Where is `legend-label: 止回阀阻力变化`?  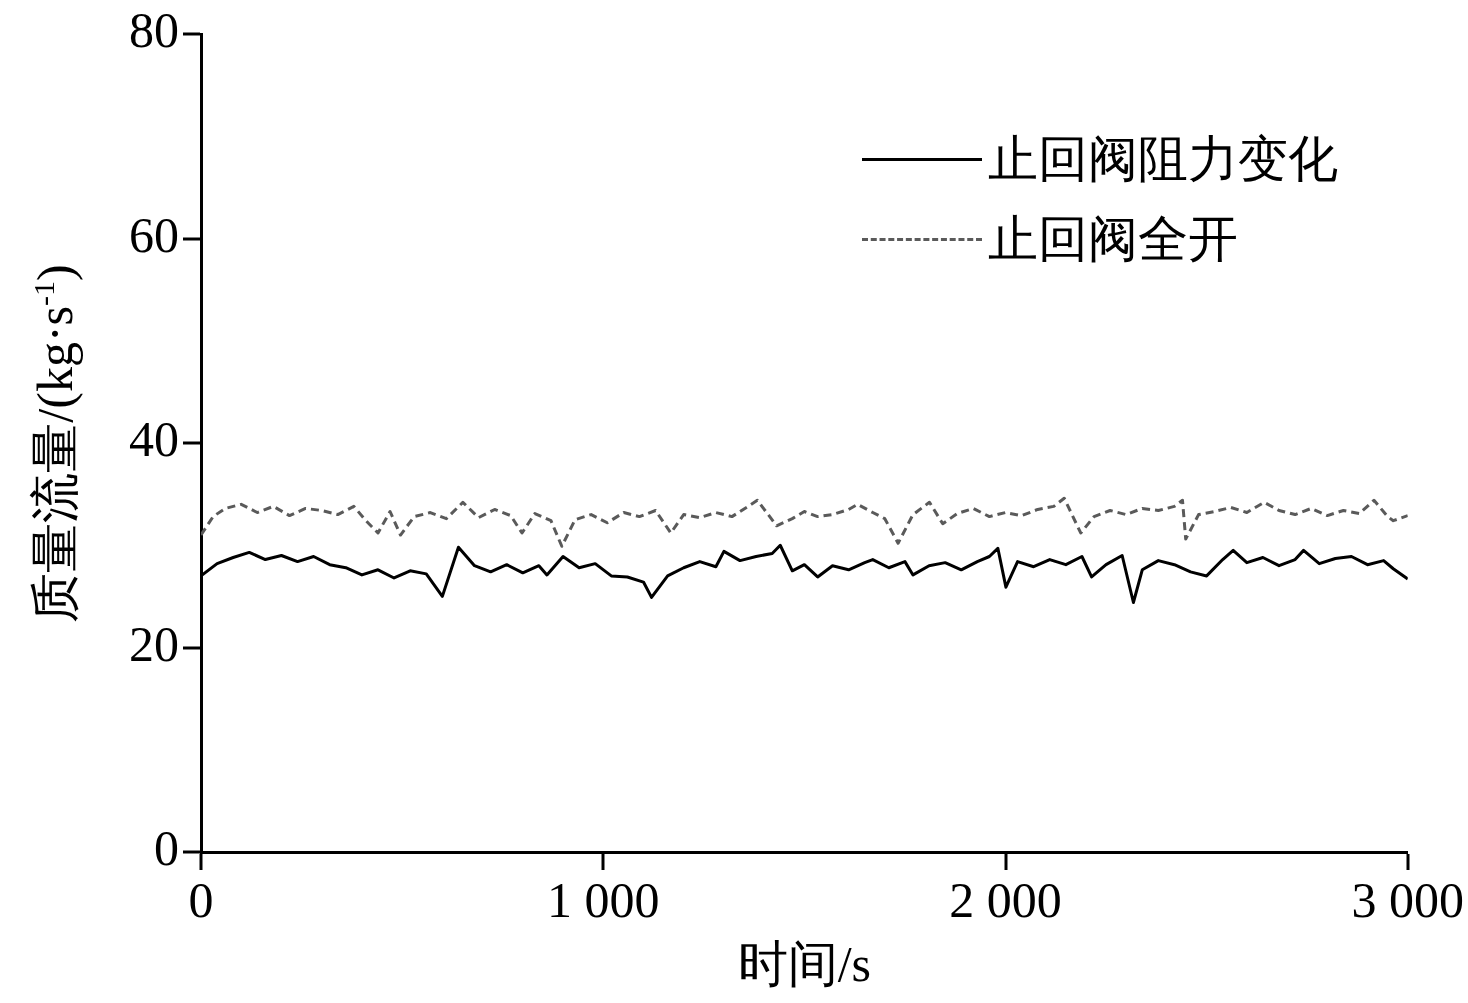
legend-label: 止回阀阻力变化 is located at coordinates (1162, 159).